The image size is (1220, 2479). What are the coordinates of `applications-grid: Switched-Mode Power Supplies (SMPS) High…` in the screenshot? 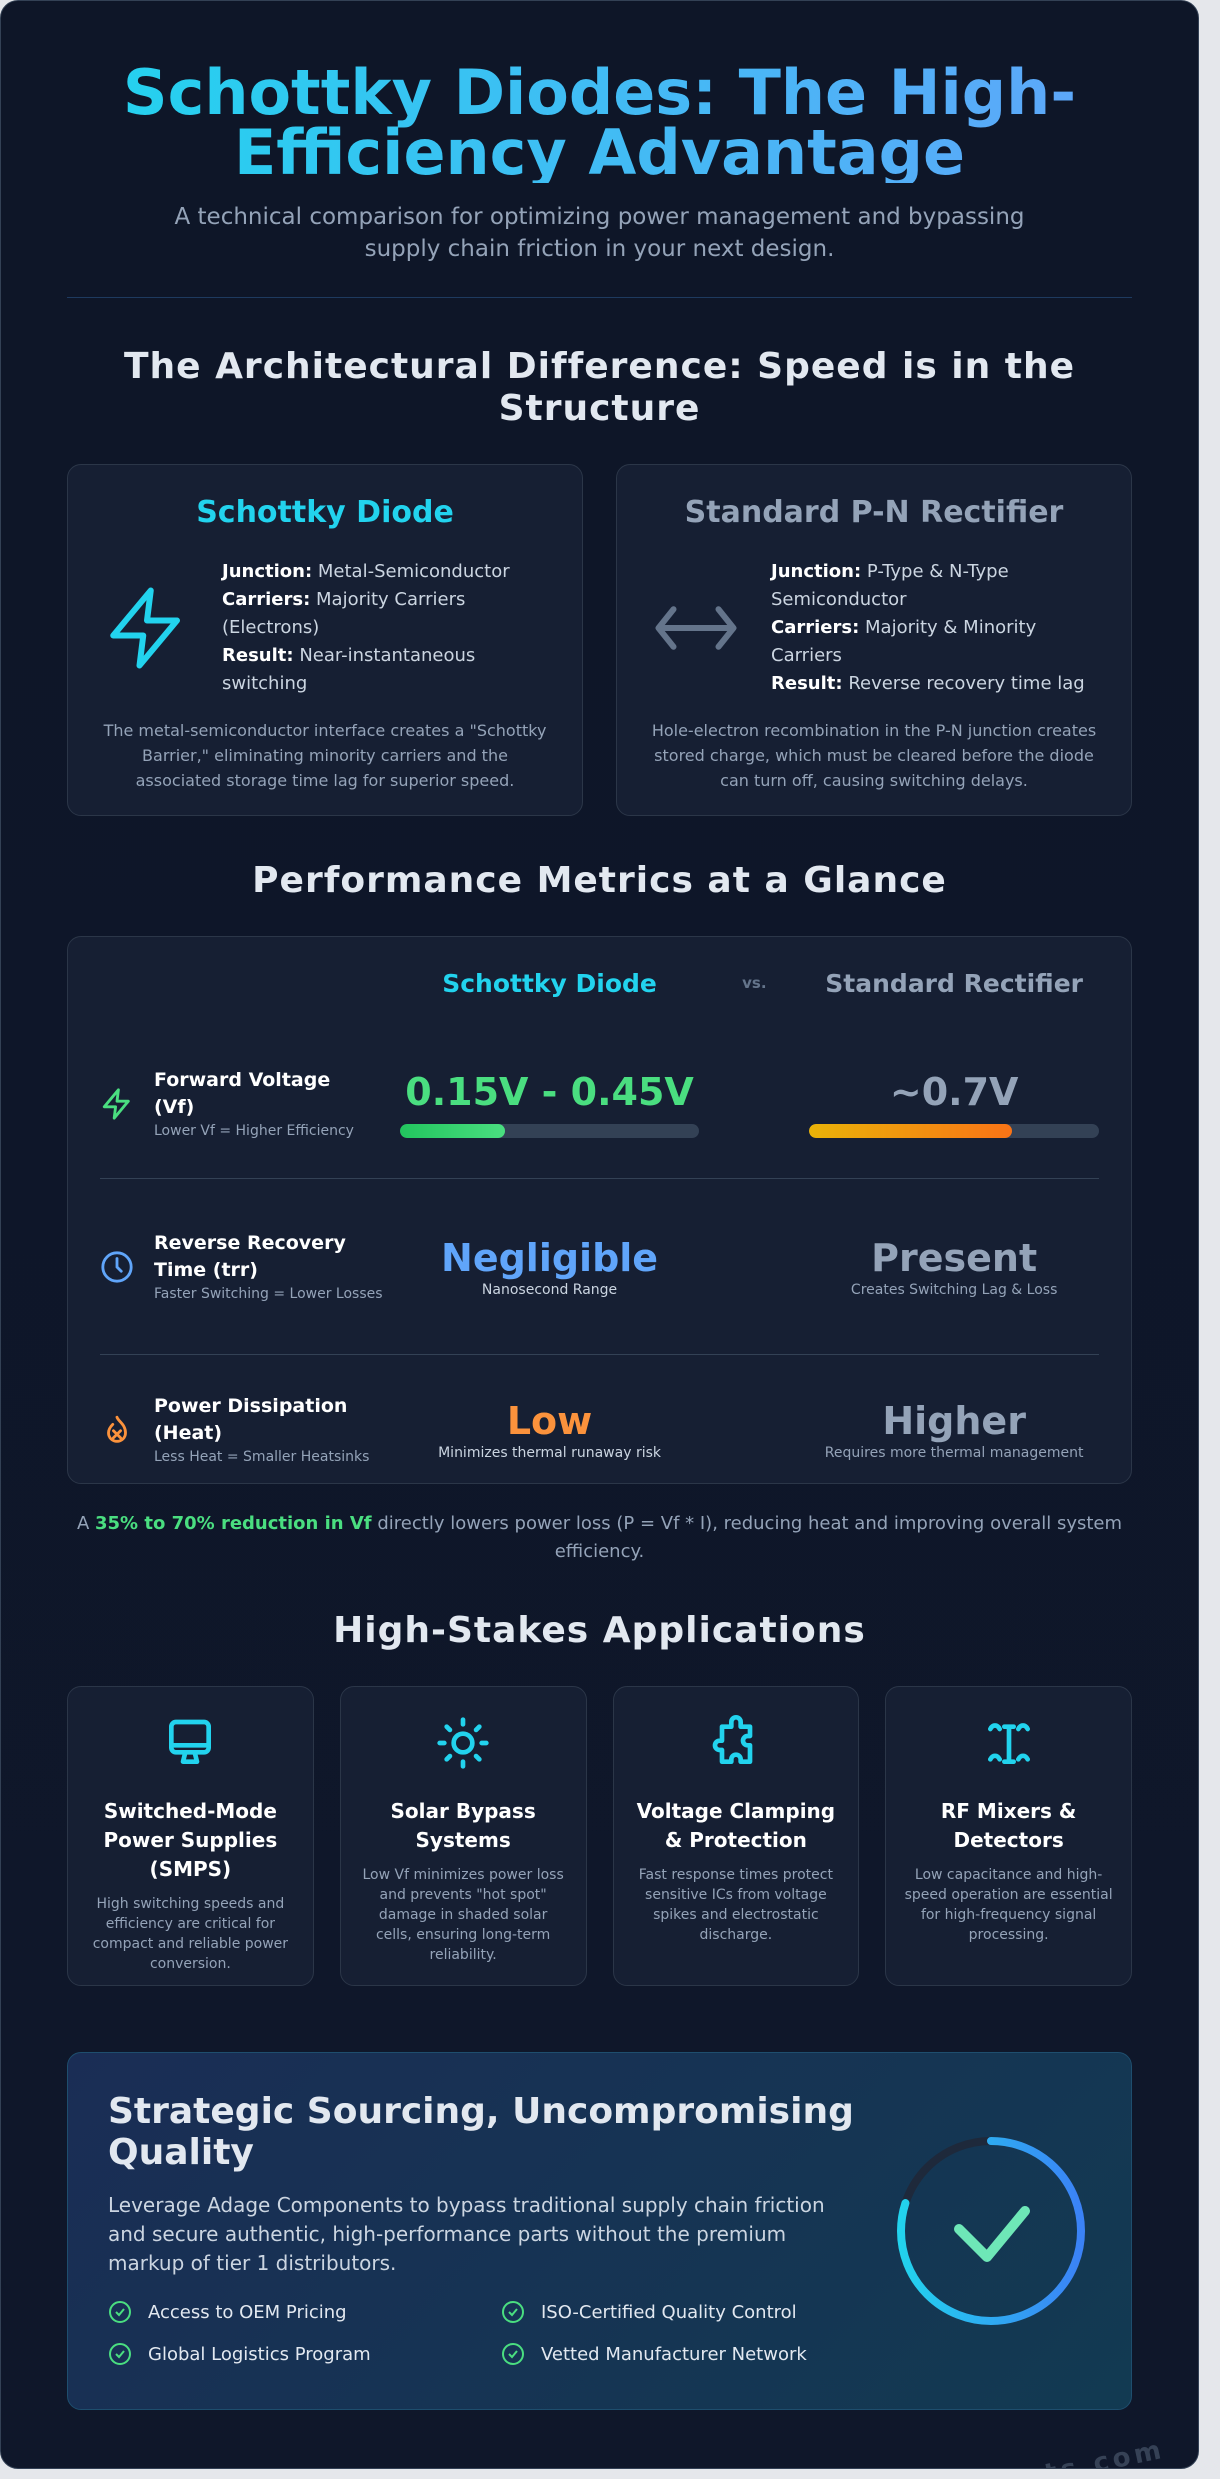 It's located at (599, 1836).